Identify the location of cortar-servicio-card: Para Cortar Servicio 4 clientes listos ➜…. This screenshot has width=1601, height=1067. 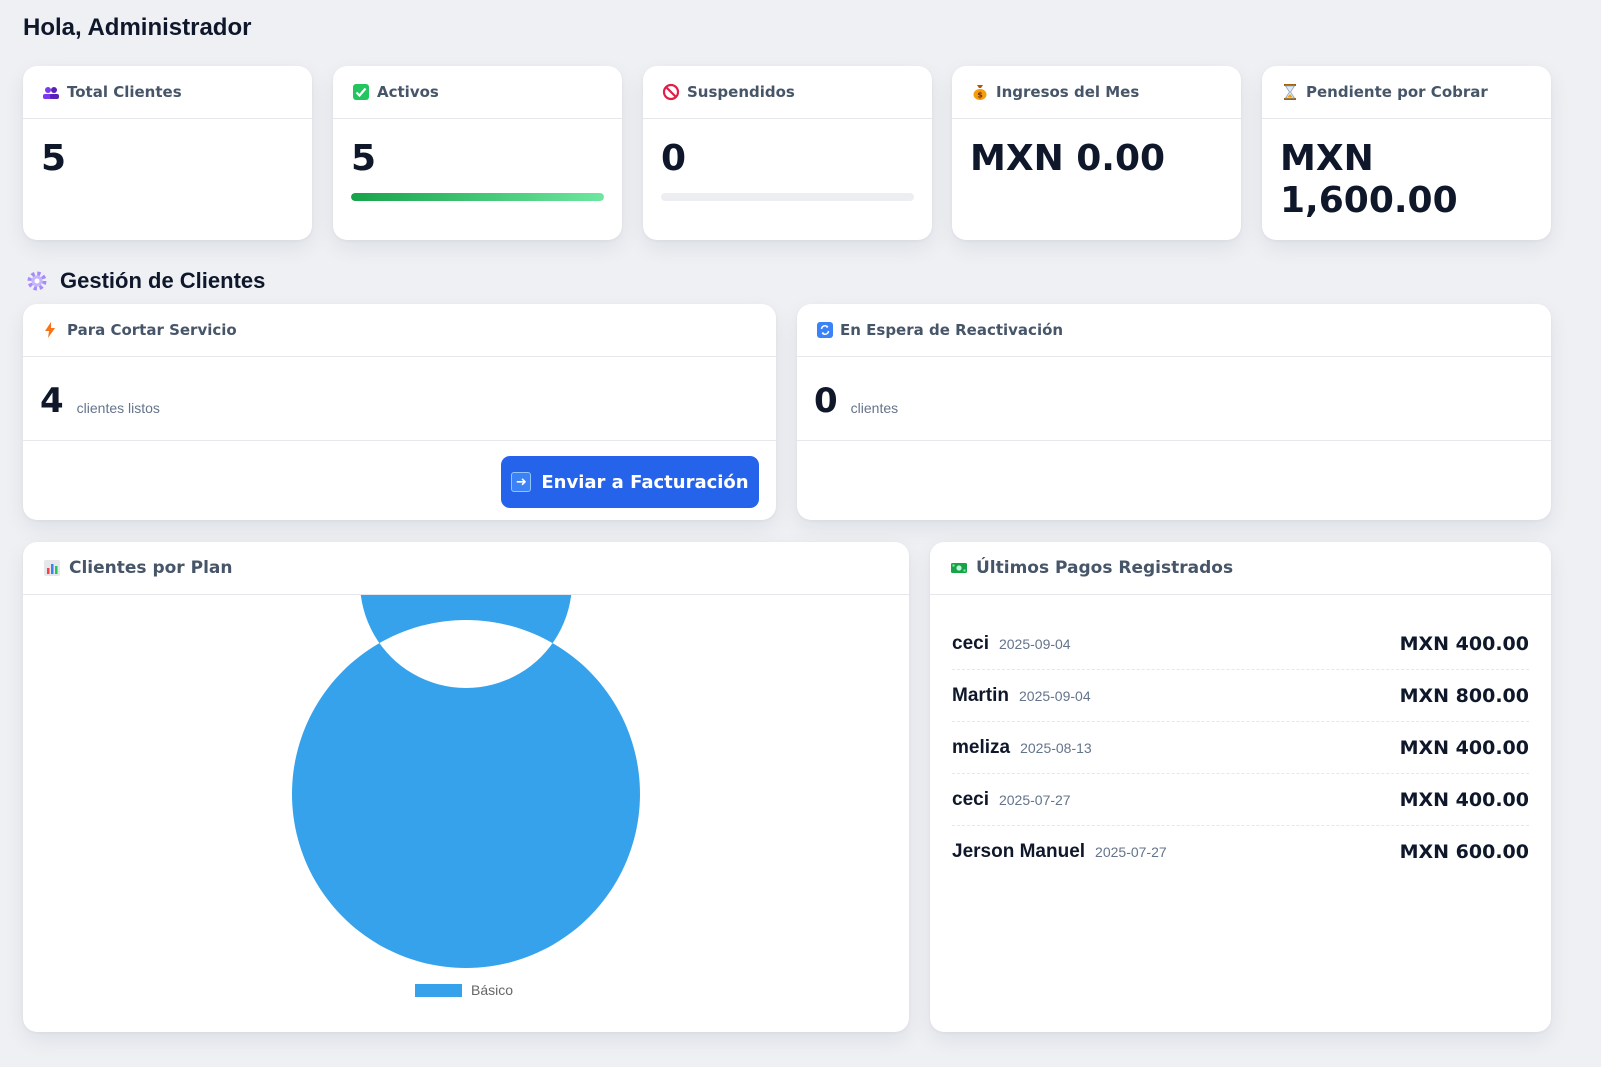
(399, 412).